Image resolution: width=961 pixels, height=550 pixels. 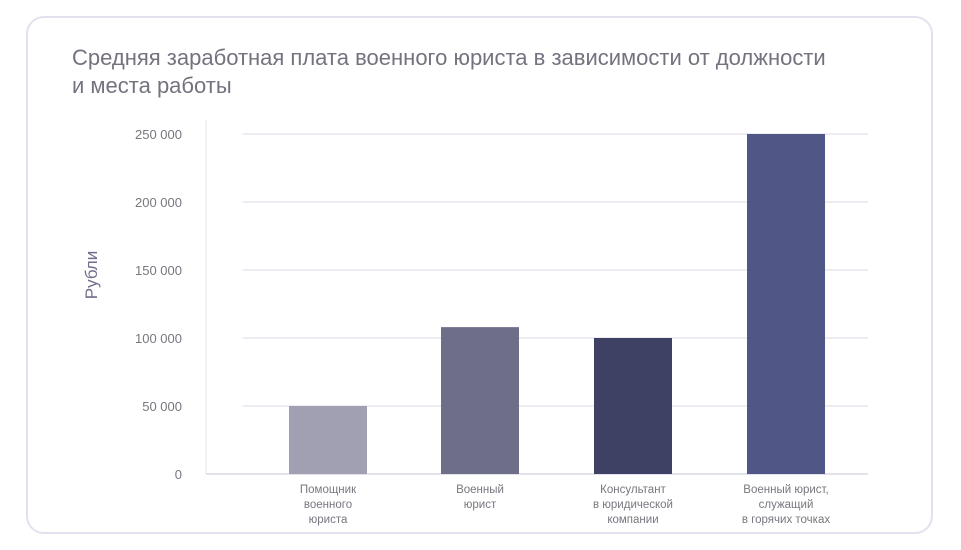 What do you see at coordinates (480, 490) in the screenshot?
I see `x-tick-label: Военный` at bounding box center [480, 490].